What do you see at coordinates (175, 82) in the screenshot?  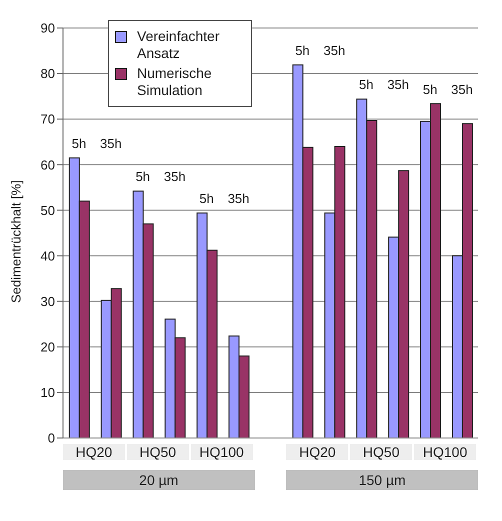 I see `legend-label: Numerische Simulation` at bounding box center [175, 82].